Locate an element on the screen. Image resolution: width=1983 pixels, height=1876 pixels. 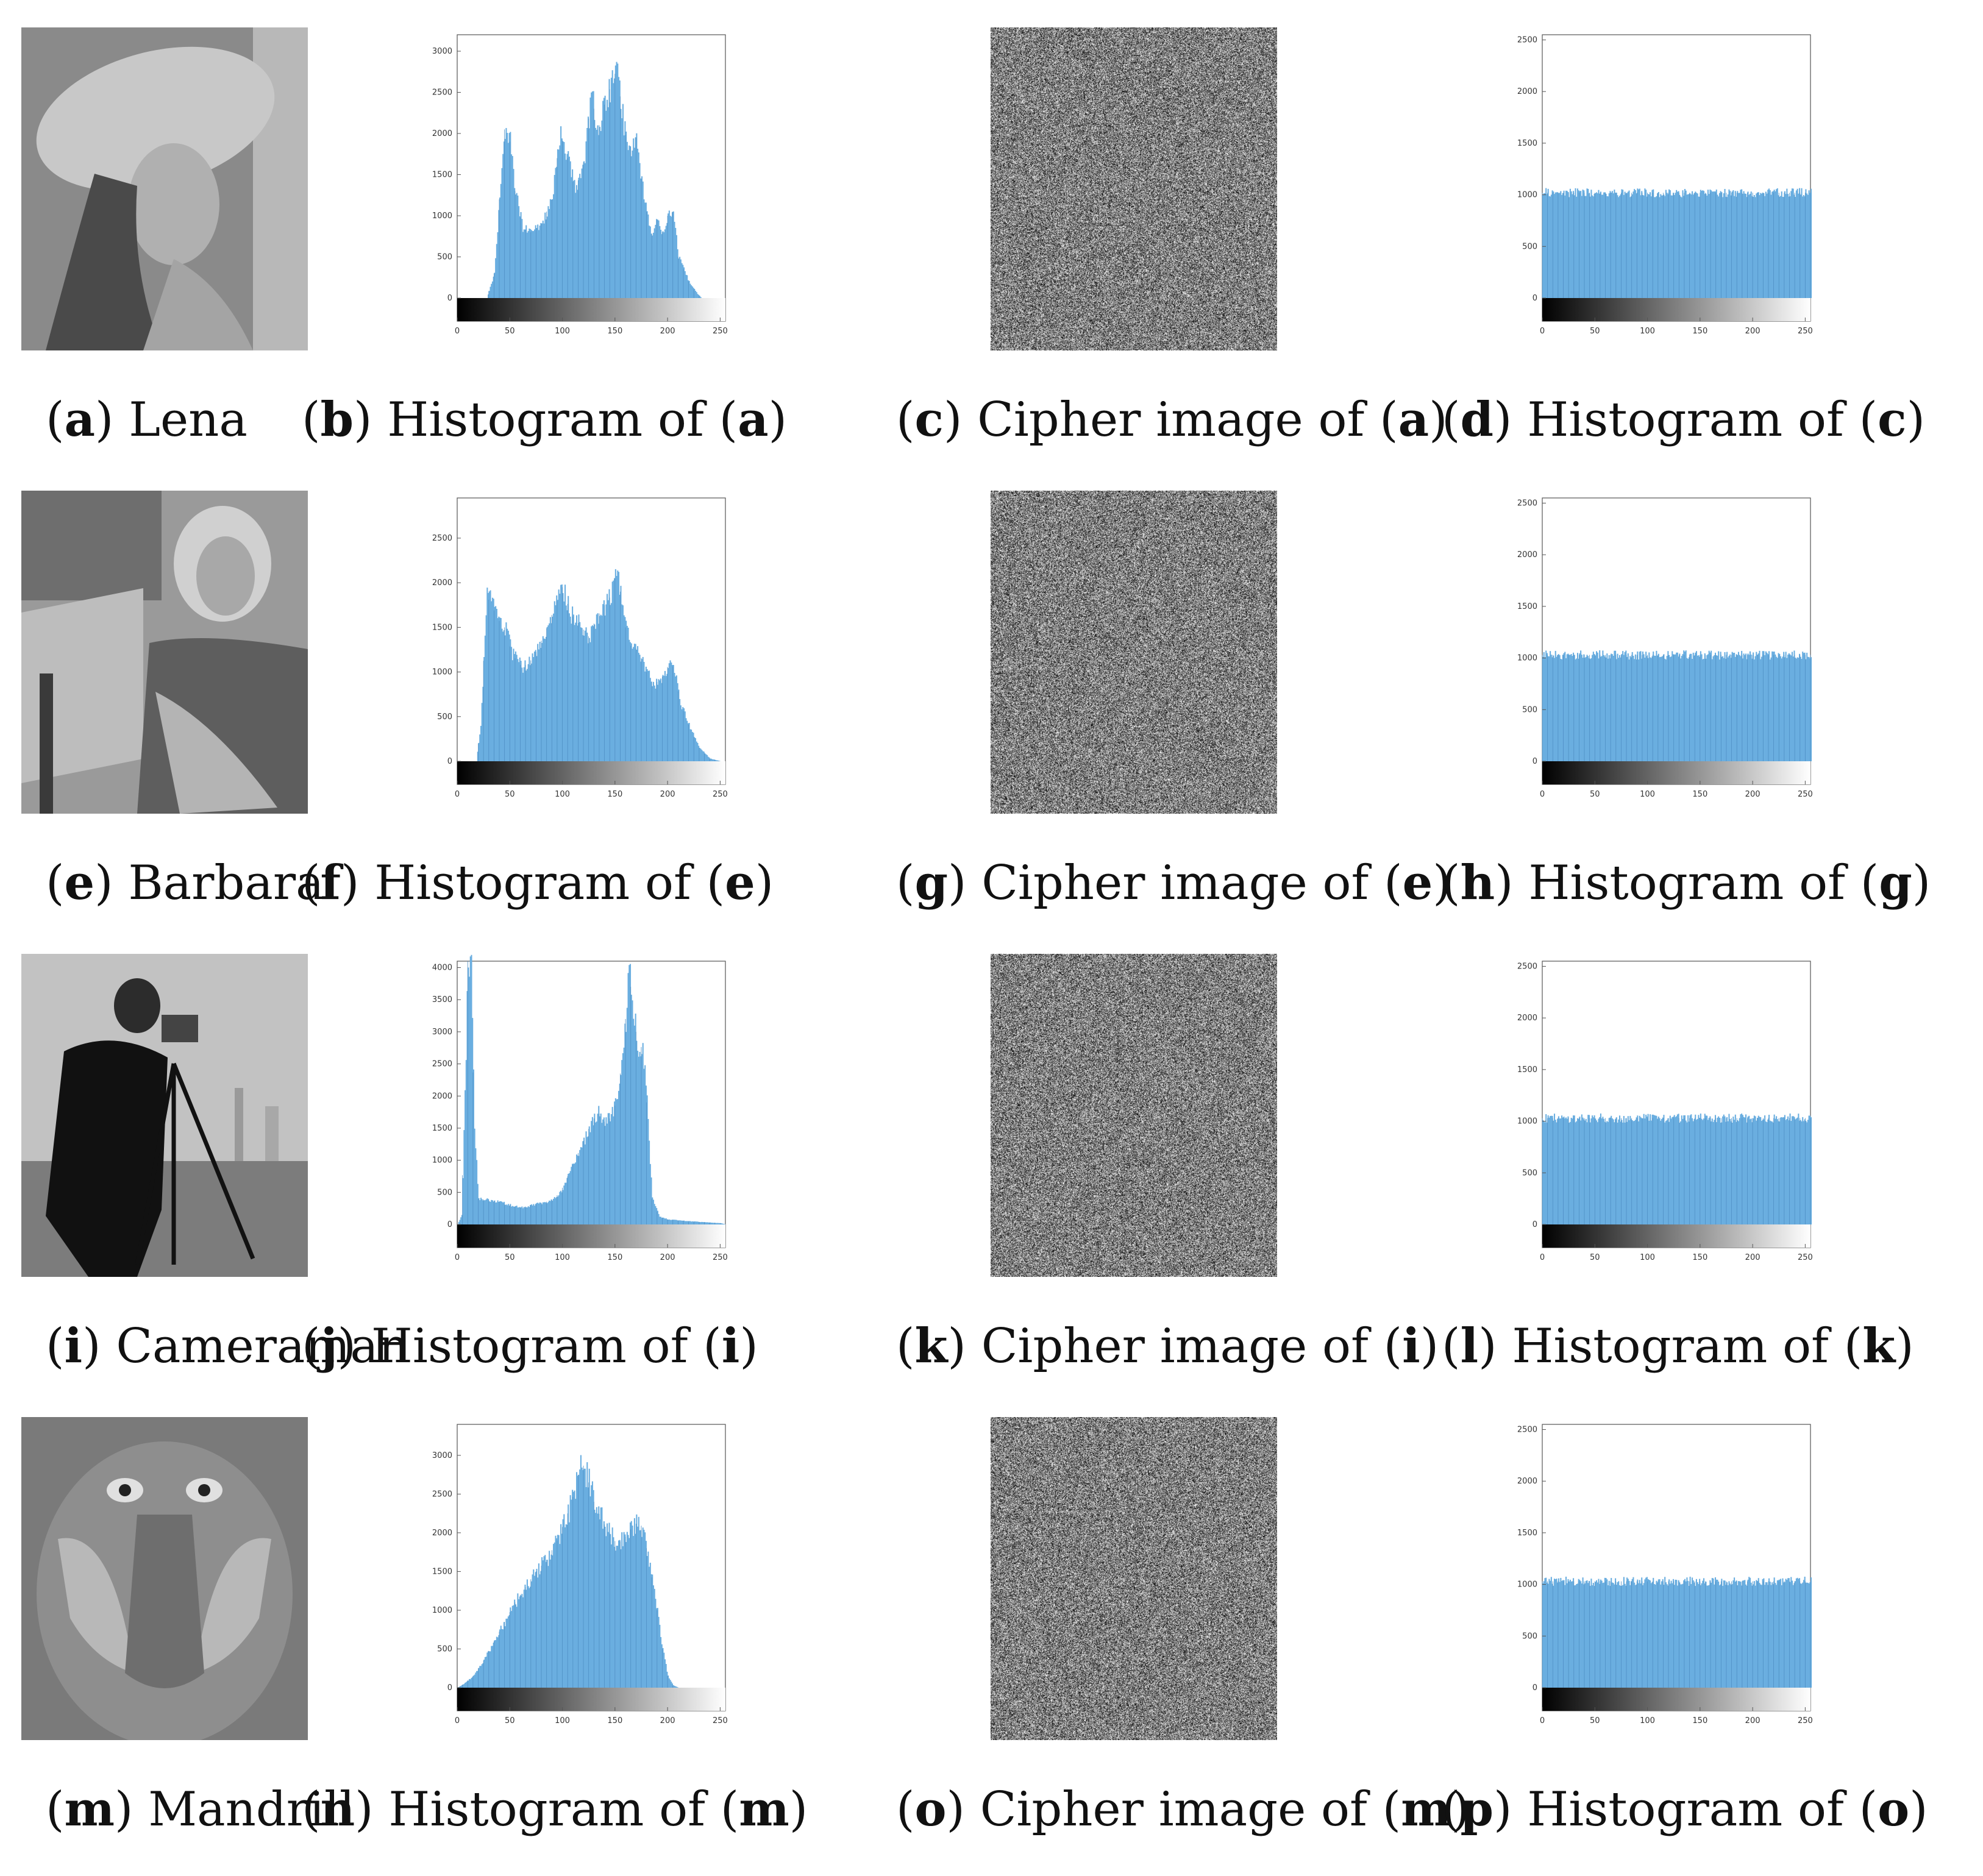
gray-colorbar is located at coordinates (1676, 1699).